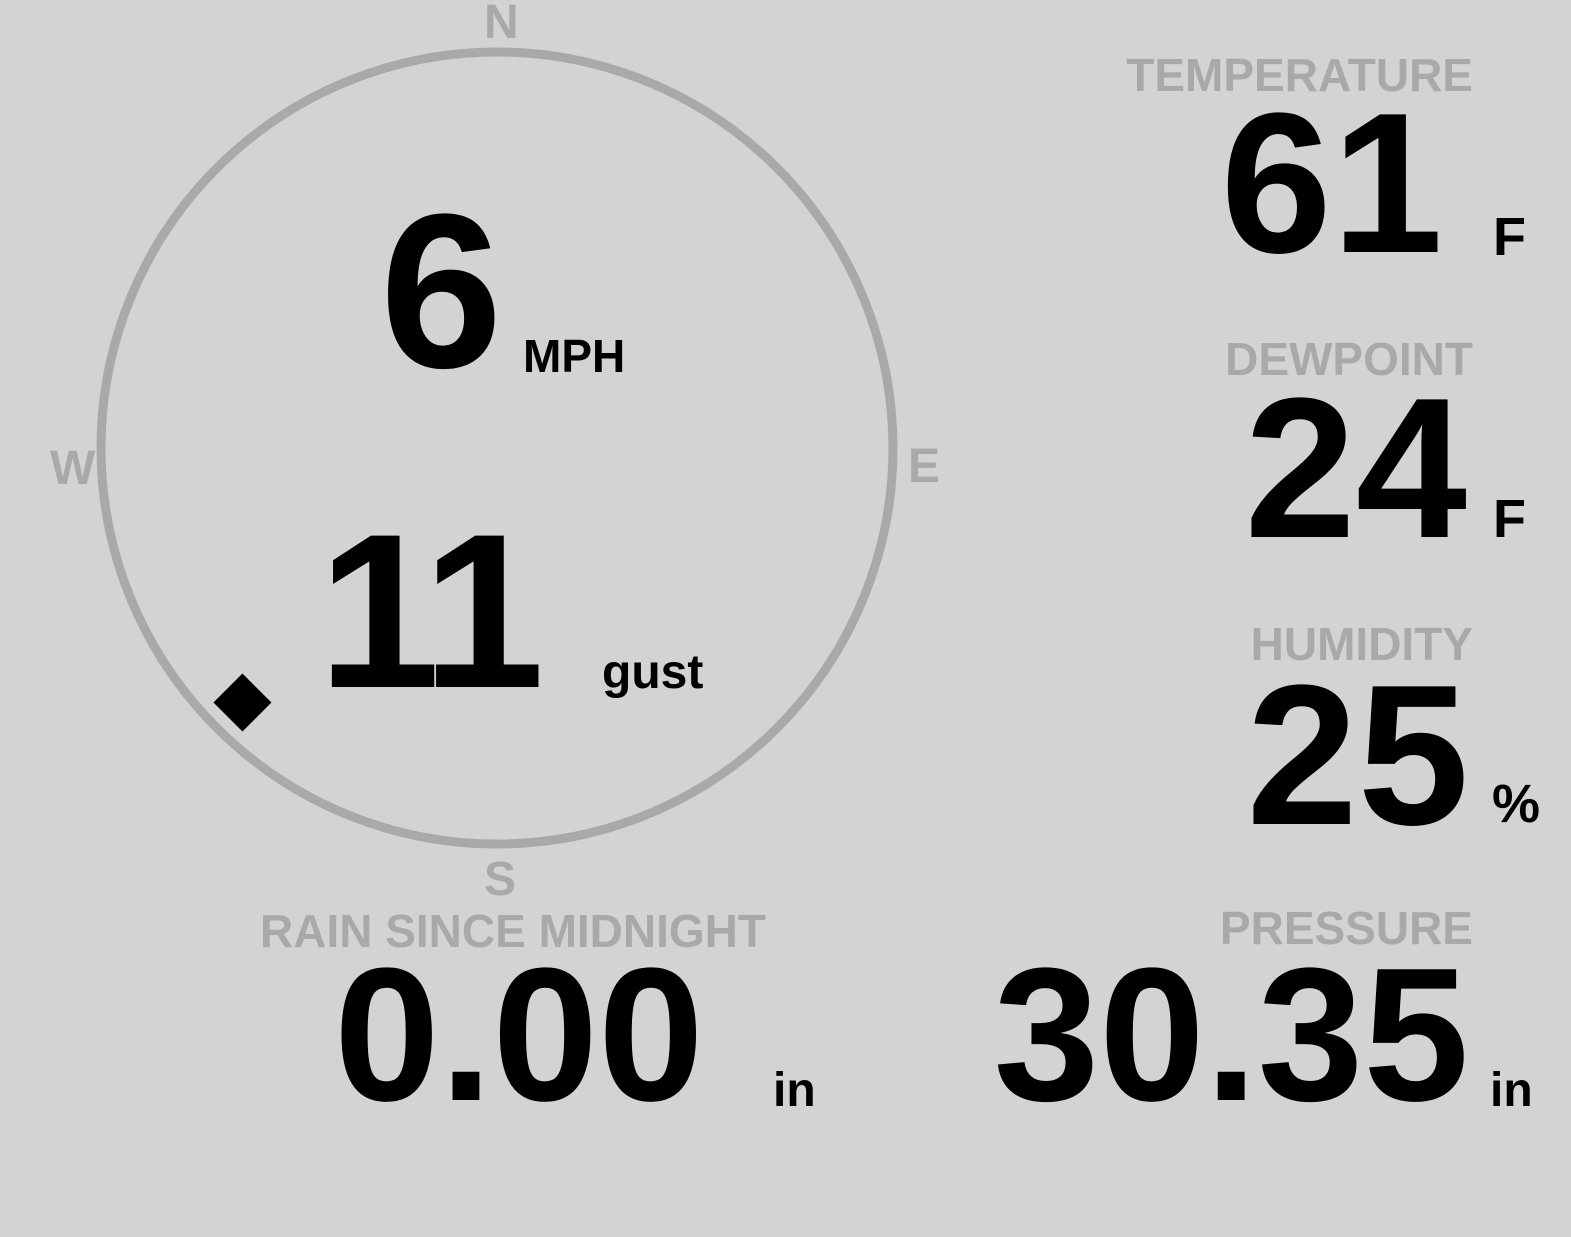 This screenshot has height=1237, width=1571. What do you see at coordinates (1231, 1035) in the screenshot?
I see `pressure-value: 30.35` at bounding box center [1231, 1035].